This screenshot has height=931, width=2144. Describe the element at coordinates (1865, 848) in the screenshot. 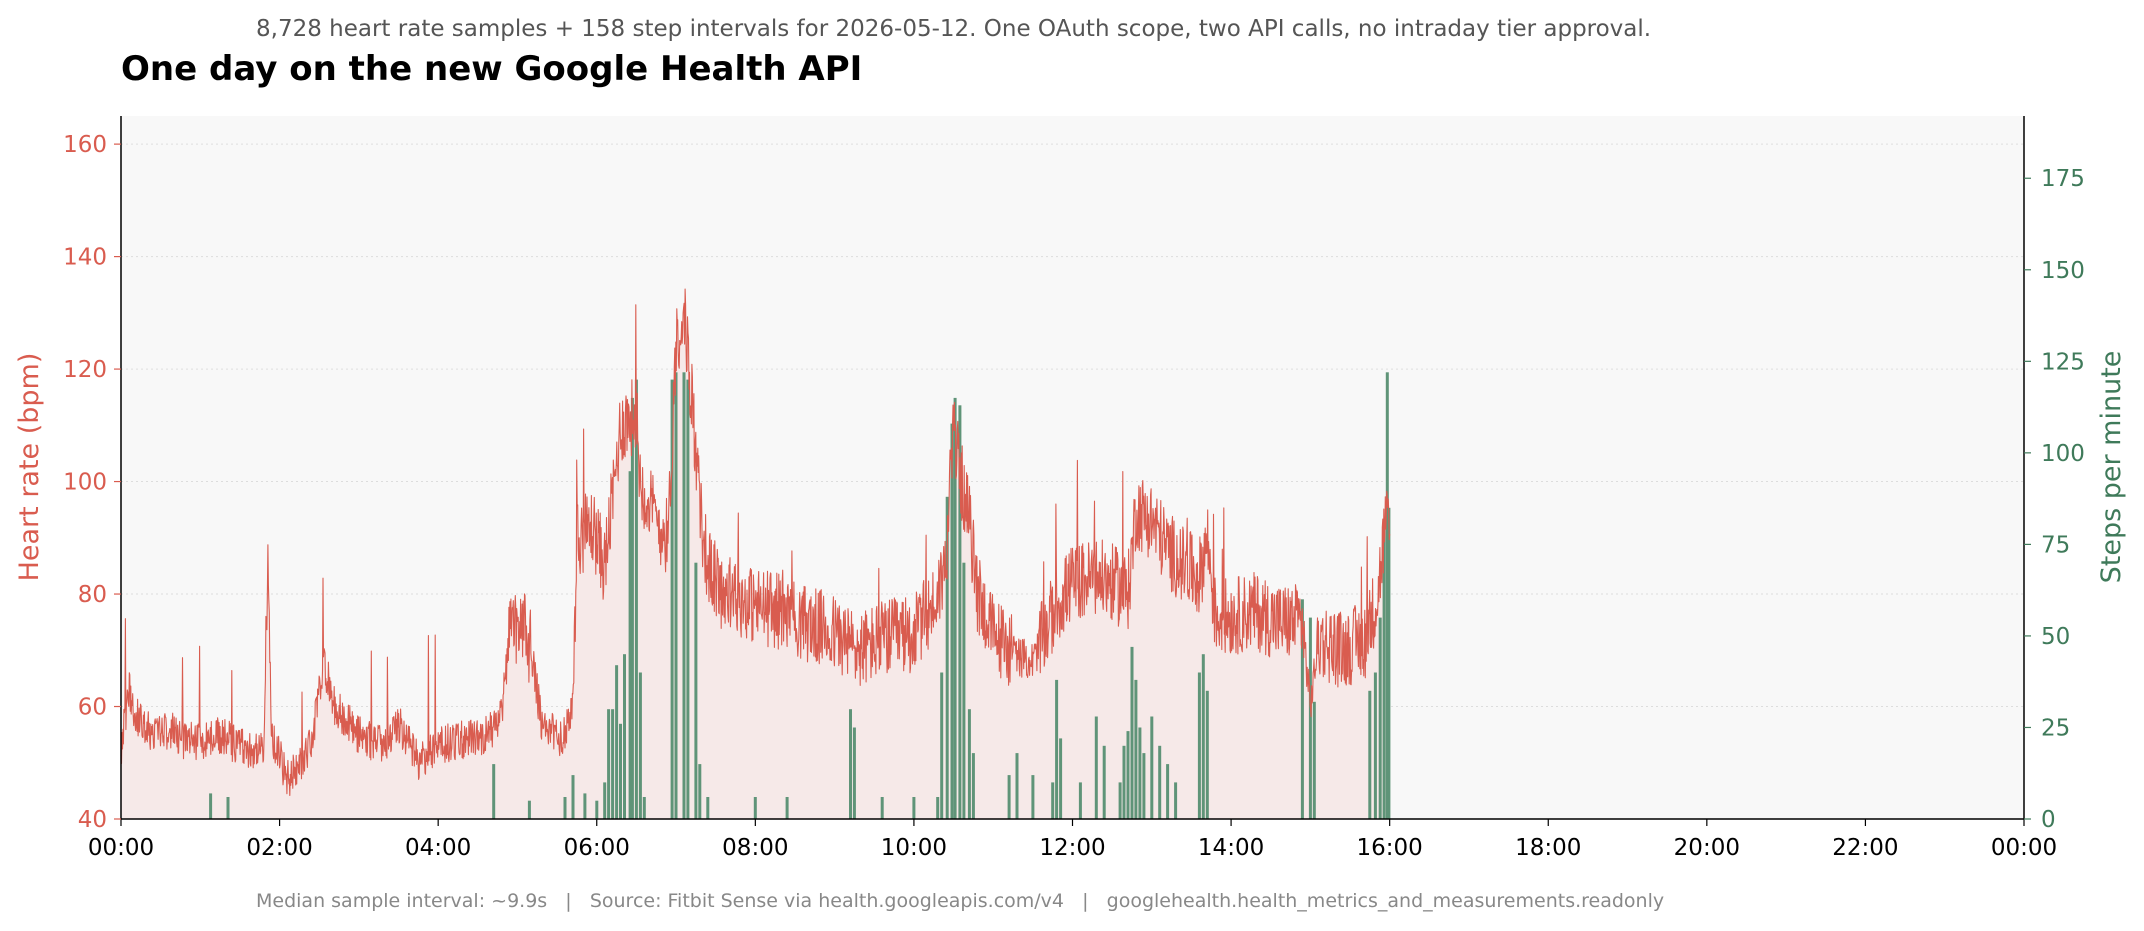

I see `x-tick-label: 22:00` at that location.